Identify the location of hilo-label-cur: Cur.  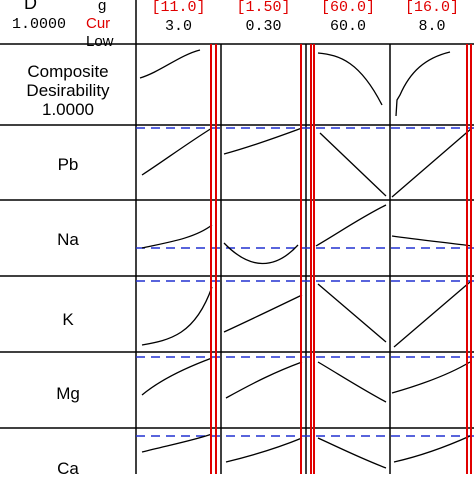
(98, 23).